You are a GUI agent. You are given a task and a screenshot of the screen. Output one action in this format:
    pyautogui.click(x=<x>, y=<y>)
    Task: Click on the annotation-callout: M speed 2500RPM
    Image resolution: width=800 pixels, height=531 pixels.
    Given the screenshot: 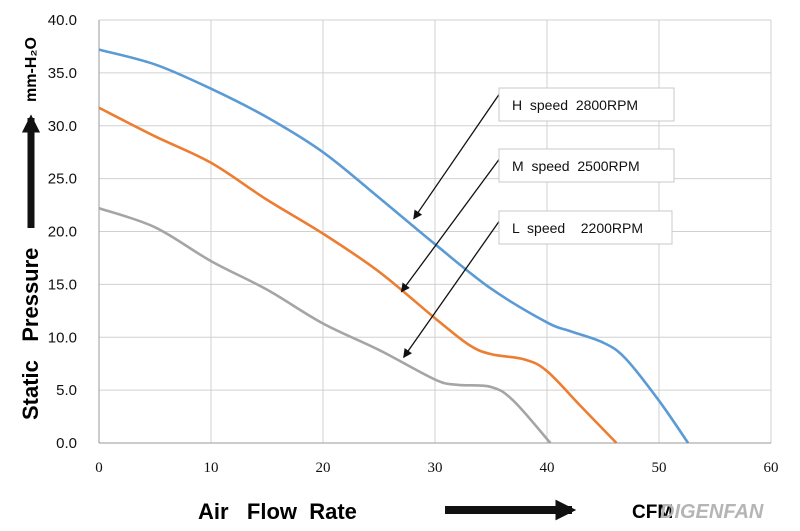 What is the action you would take?
    pyautogui.click(x=537, y=220)
    